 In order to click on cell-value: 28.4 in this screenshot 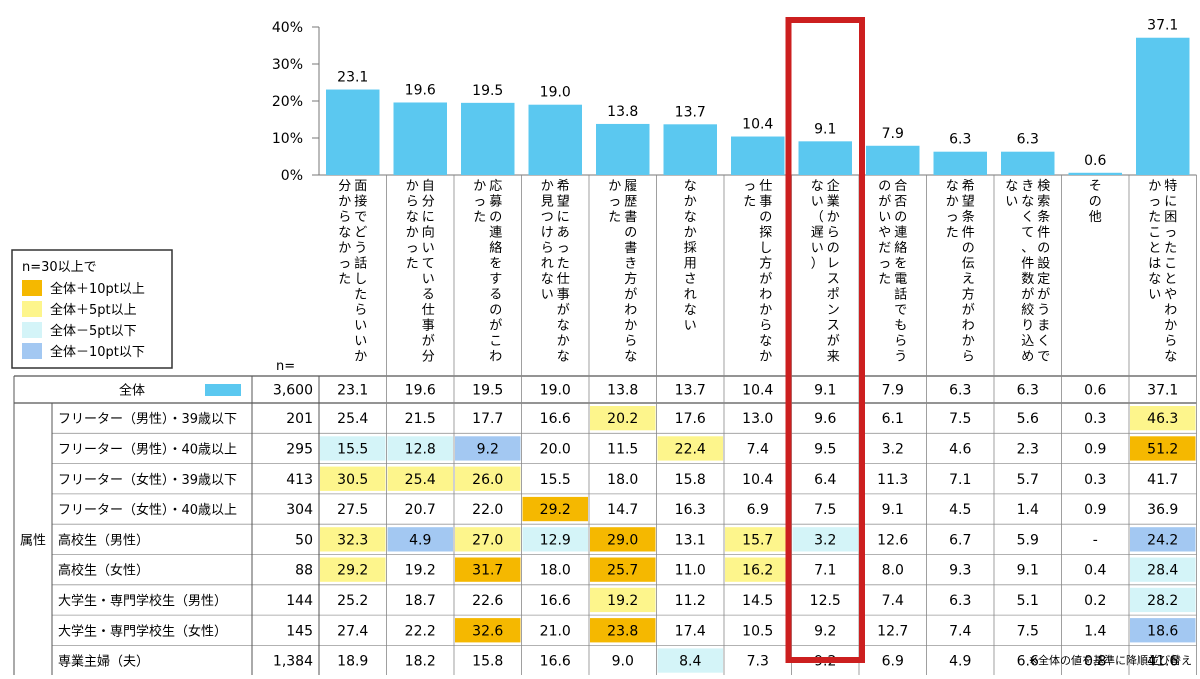, I will do `click(1162, 571)`.